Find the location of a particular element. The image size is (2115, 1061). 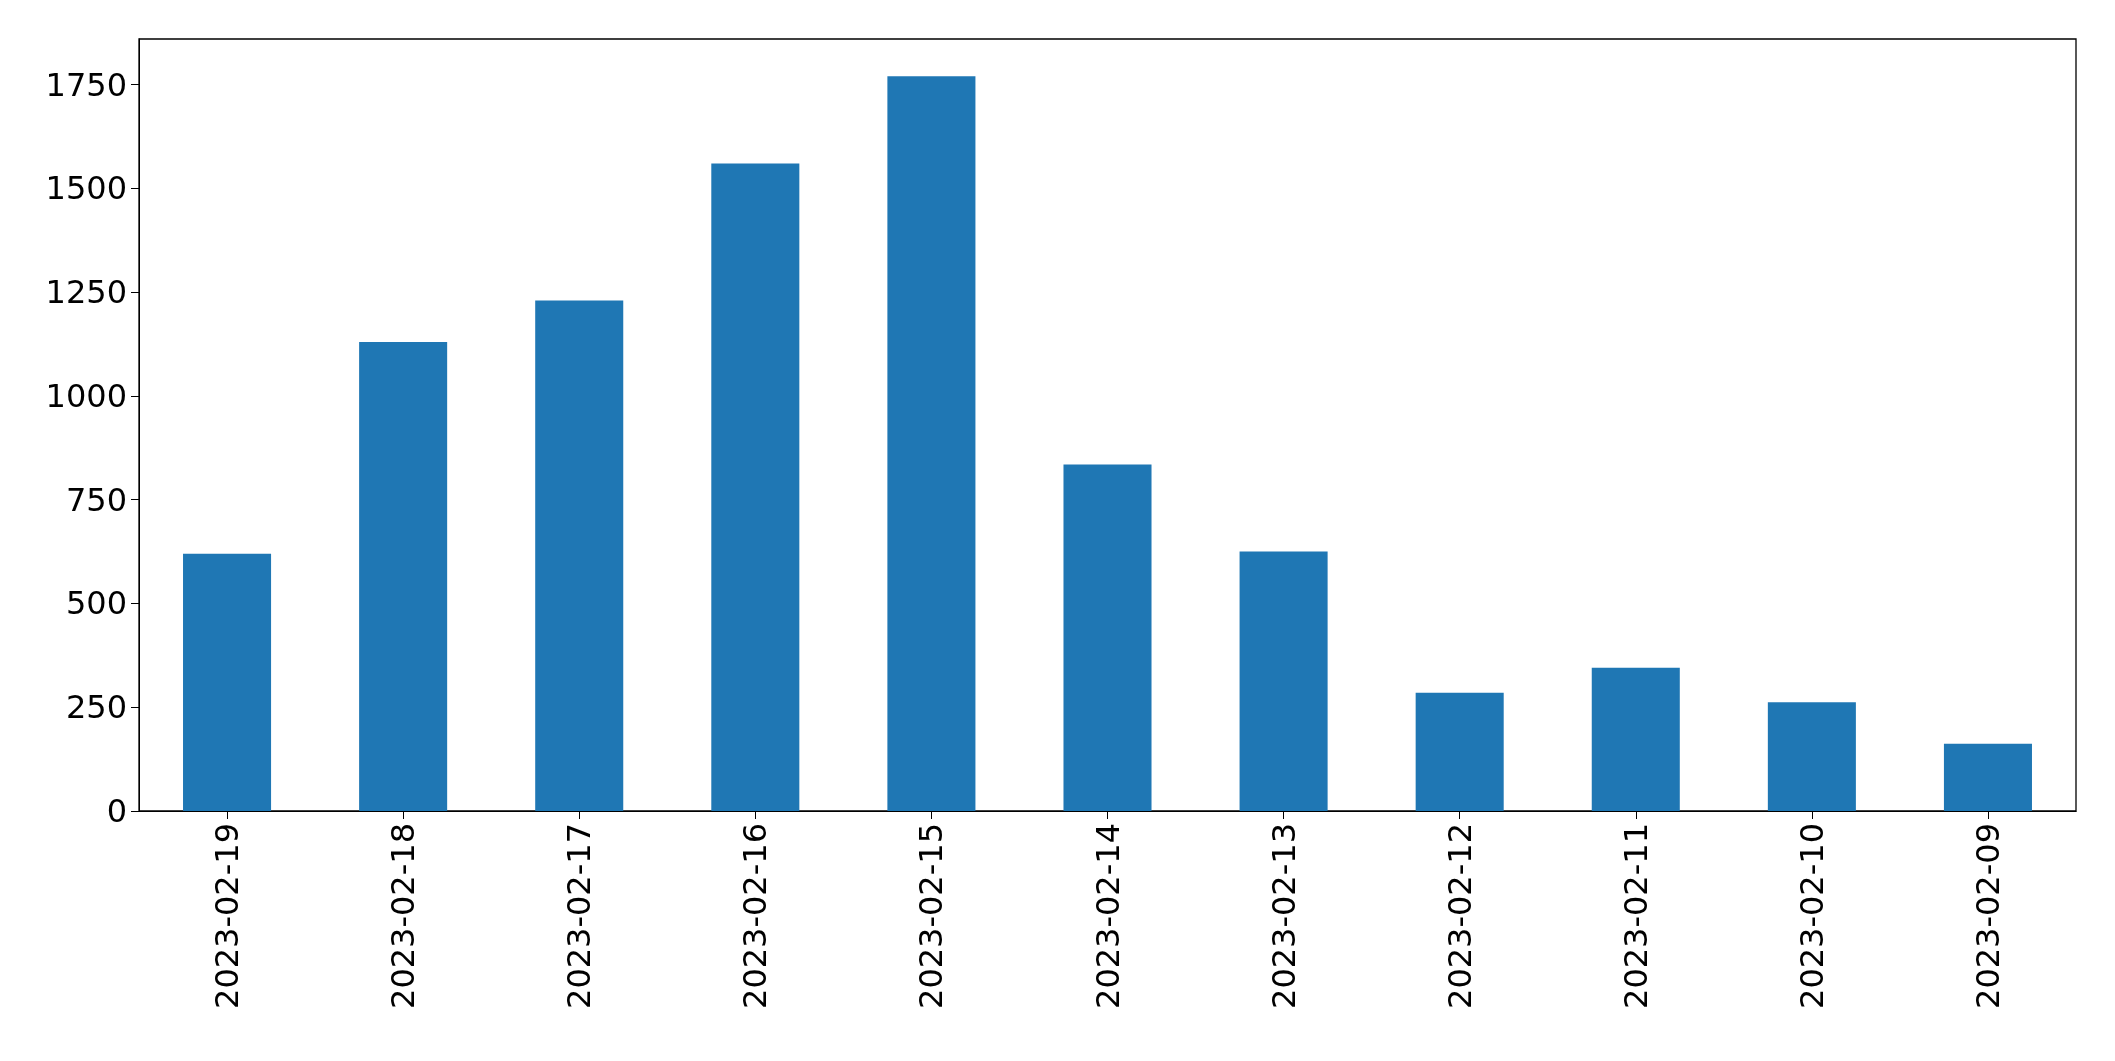

y-tick-label: 250 is located at coordinates (96, 707).